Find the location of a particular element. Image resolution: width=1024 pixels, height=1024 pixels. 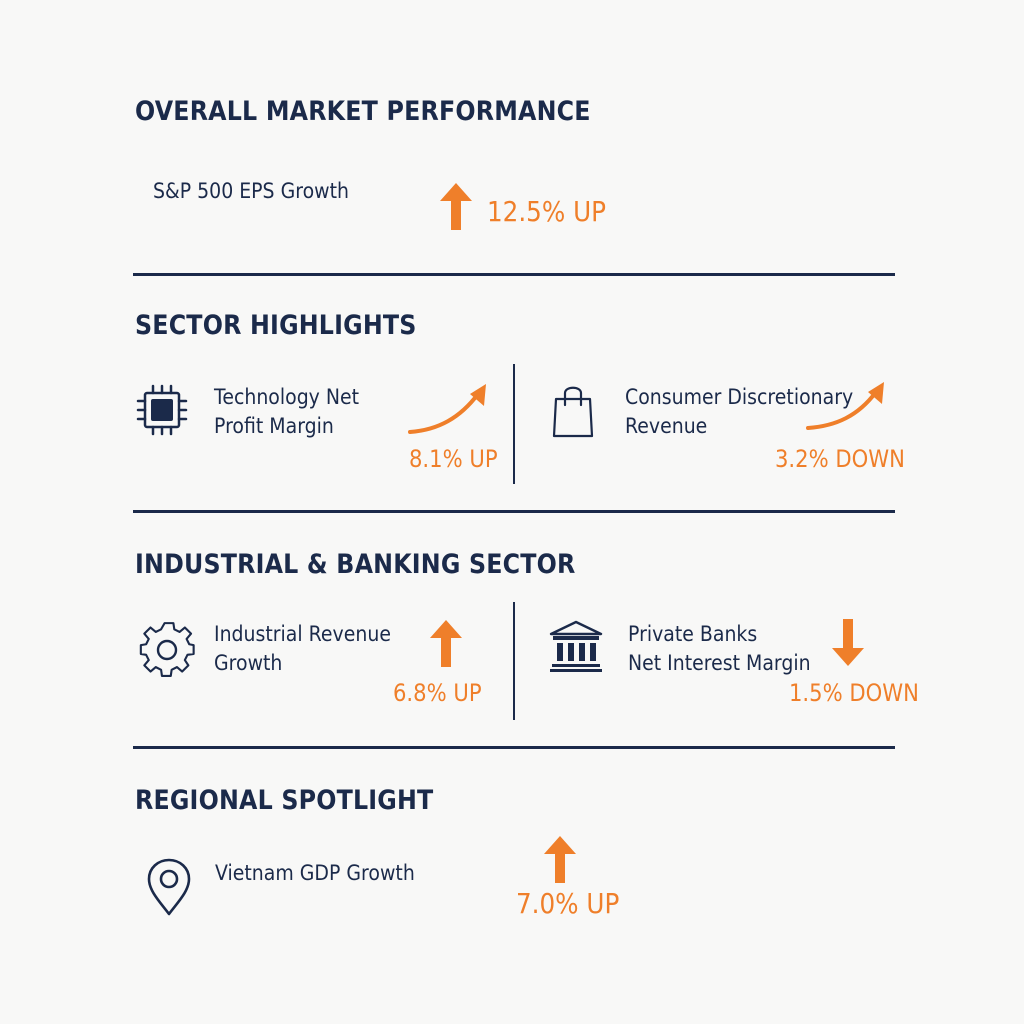

industrial-label-line2: Growth is located at coordinates (248, 663).